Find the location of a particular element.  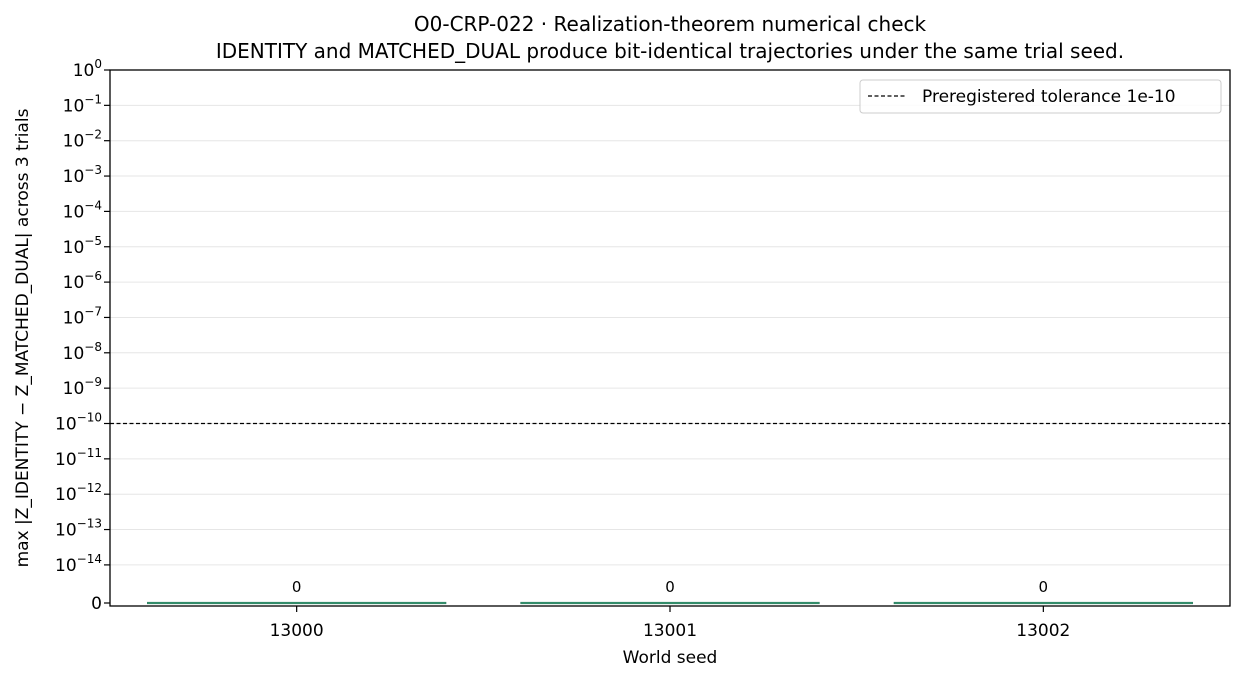

y-tick-label: 10⁻¹¹ is located at coordinates (78, 458).